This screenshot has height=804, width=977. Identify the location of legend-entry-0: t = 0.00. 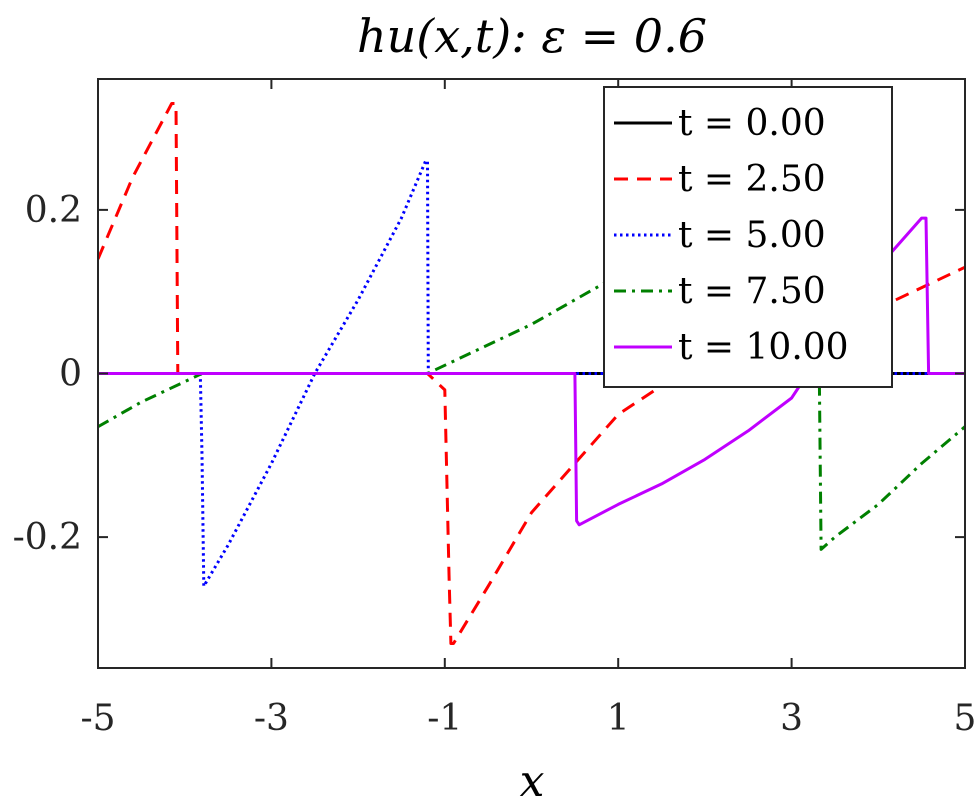
(752, 123).